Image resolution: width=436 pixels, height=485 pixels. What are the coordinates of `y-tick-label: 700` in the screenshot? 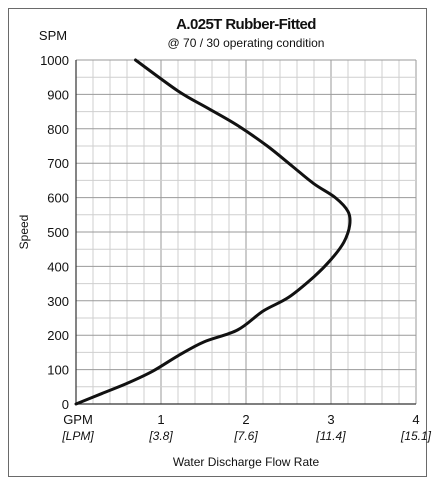 It's located at (58, 163).